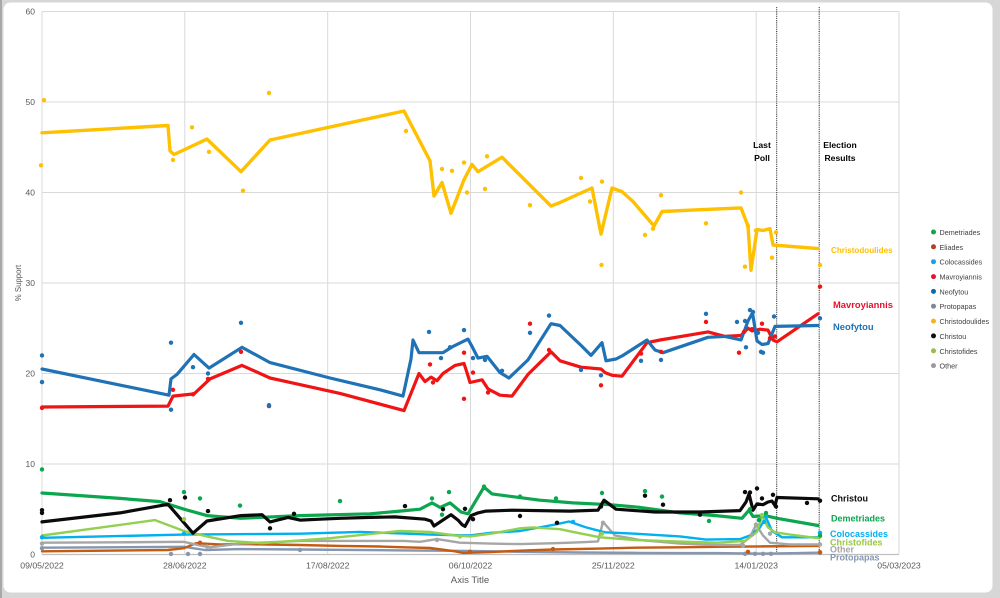 The height and width of the screenshot is (598, 1000). Describe the element at coordinates (31, 283) in the screenshot. I see `svg-text: 30` at that location.